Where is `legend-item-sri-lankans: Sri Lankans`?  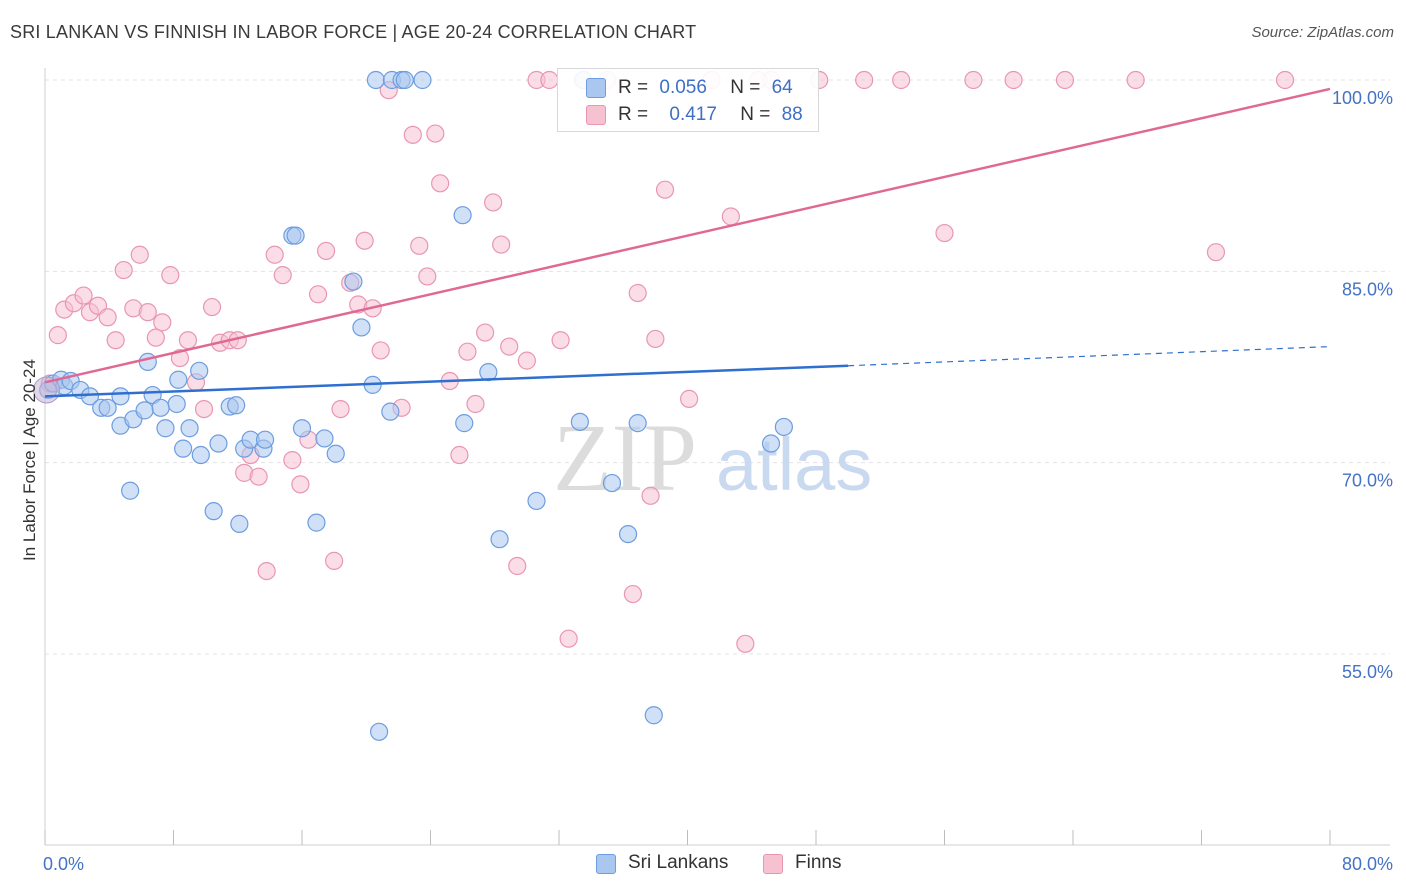 legend-item-sri-lankans: Sri Lankans is located at coordinates (662, 863).